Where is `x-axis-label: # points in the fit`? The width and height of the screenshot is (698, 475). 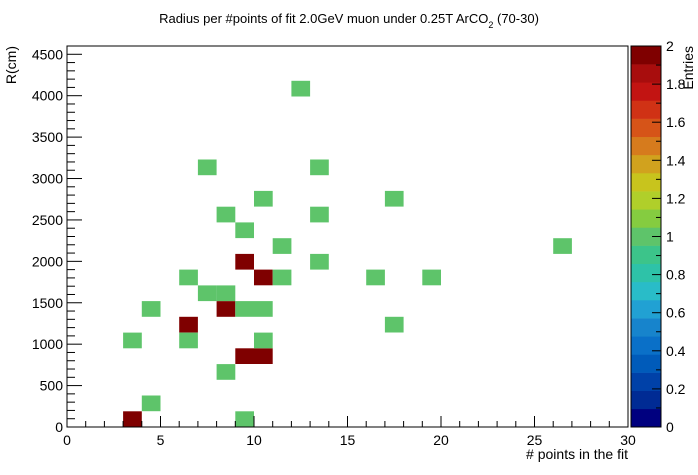
x-axis-label: # points in the fit is located at coordinates (577, 454).